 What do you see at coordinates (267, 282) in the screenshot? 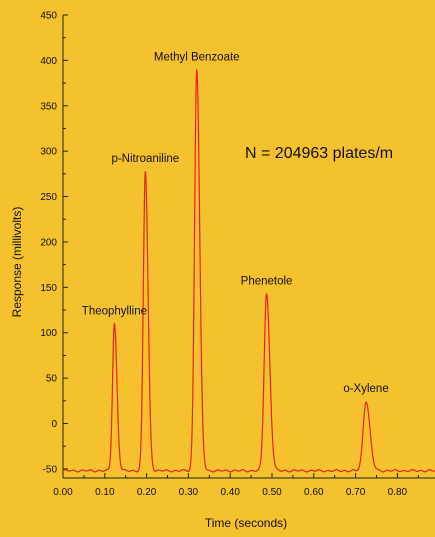
I see `peak-label: Phenetole` at bounding box center [267, 282].